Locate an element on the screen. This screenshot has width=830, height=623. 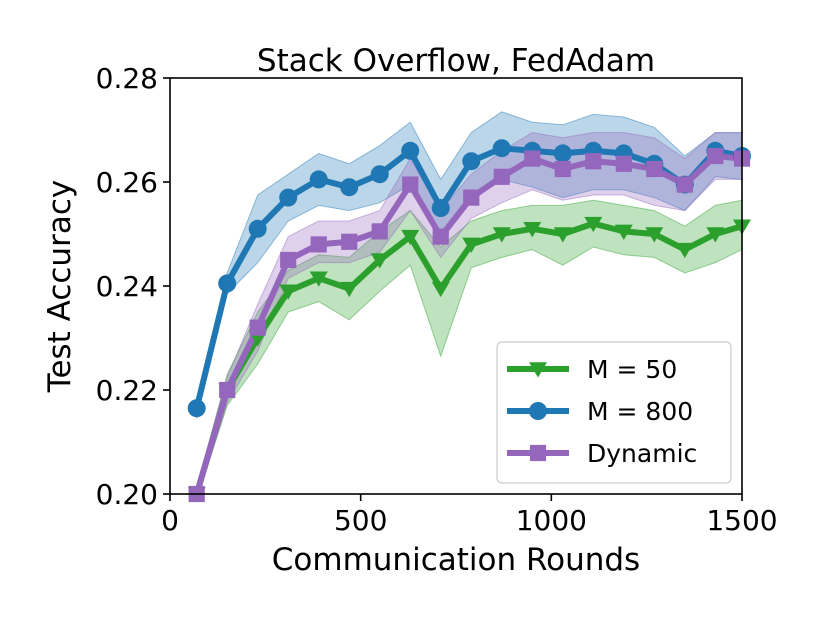
y-axis-ticks: 0.20 0.22 0.24 0.26 0.28 is located at coordinates (133, 286).